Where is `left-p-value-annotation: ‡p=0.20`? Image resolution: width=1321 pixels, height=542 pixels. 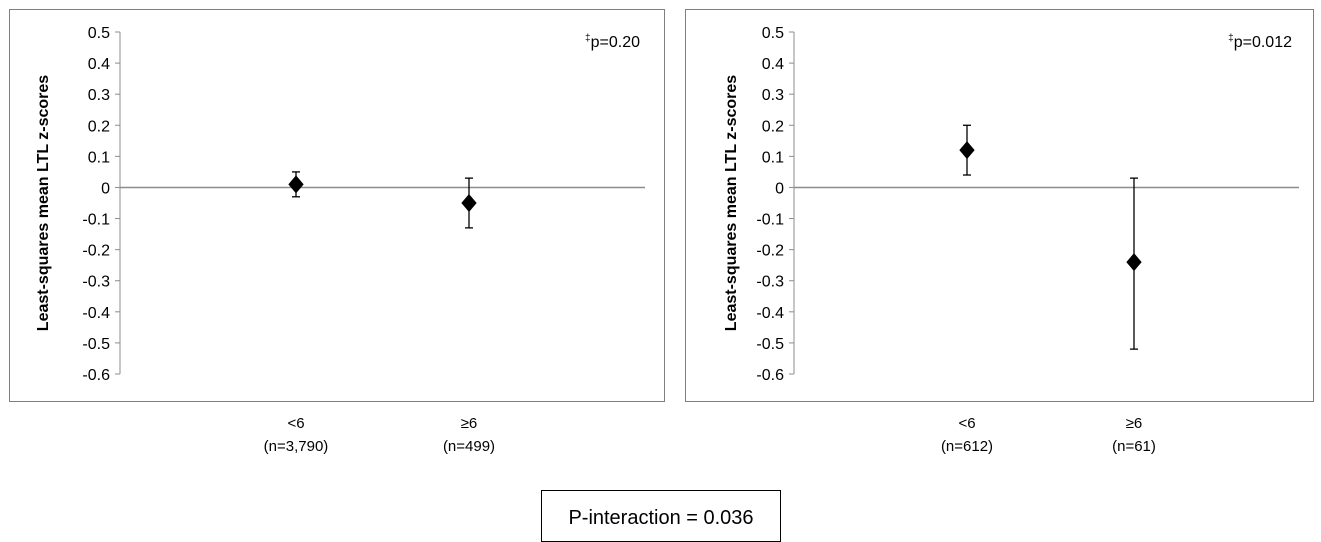
left-p-value-annotation: ‡p=0.20 is located at coordinates (612, 42).